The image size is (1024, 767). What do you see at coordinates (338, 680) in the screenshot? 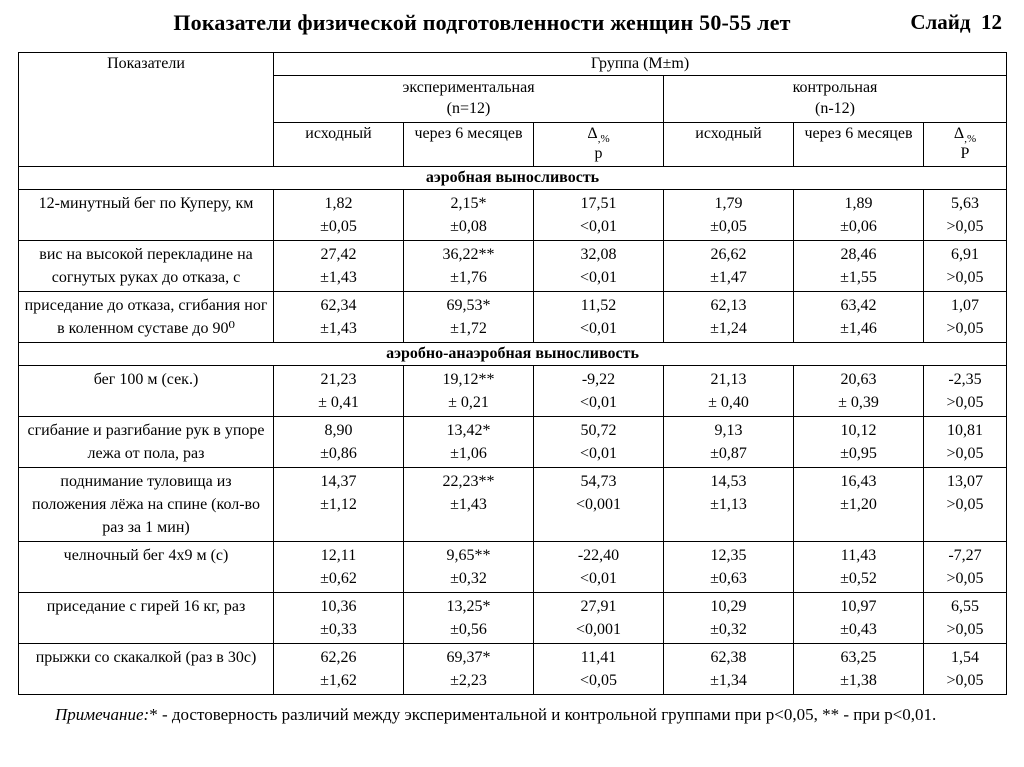
I see `value-error: ±1,62` at bounding box center [338, 680].